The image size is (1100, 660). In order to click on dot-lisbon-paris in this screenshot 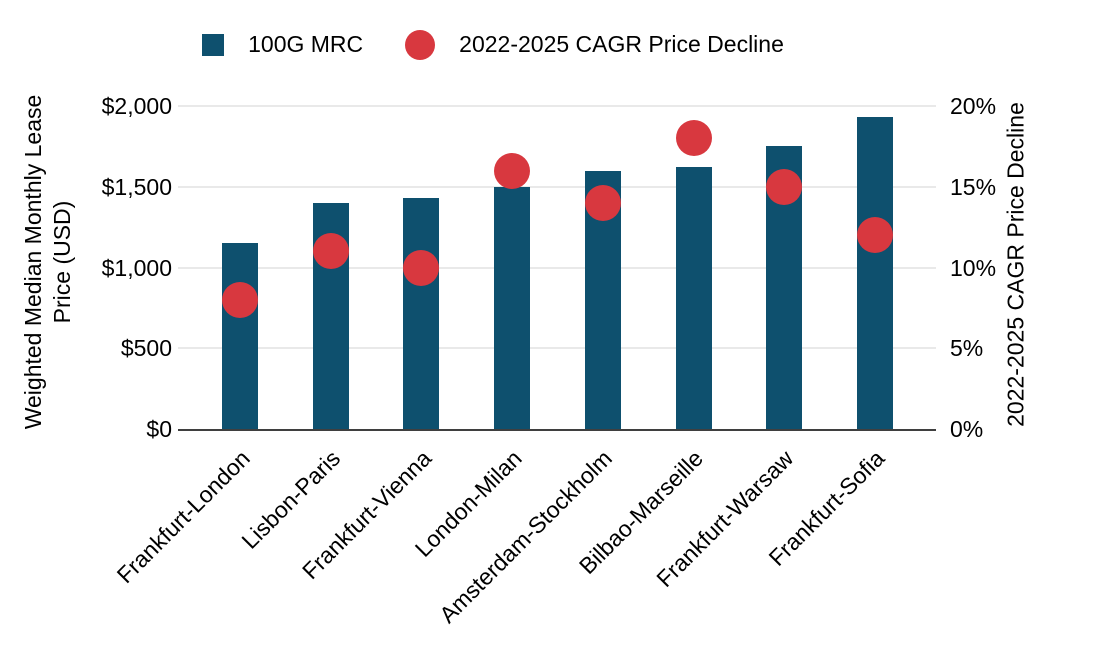, I will do `click(330, 251)`.